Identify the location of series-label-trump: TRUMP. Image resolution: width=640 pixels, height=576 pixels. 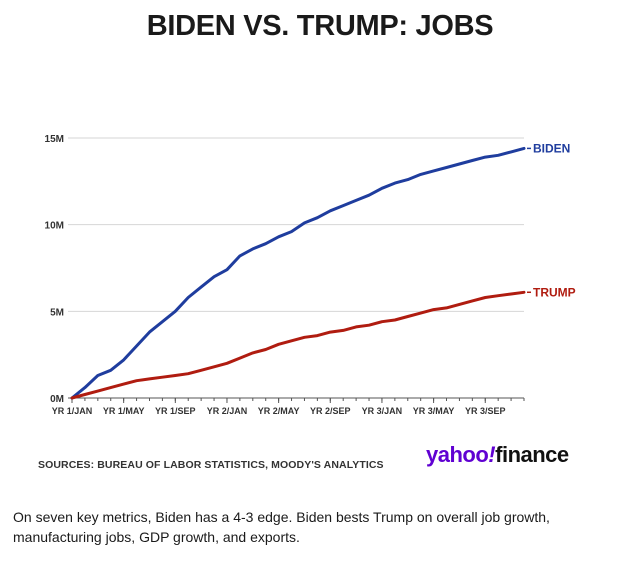
(554, 292).